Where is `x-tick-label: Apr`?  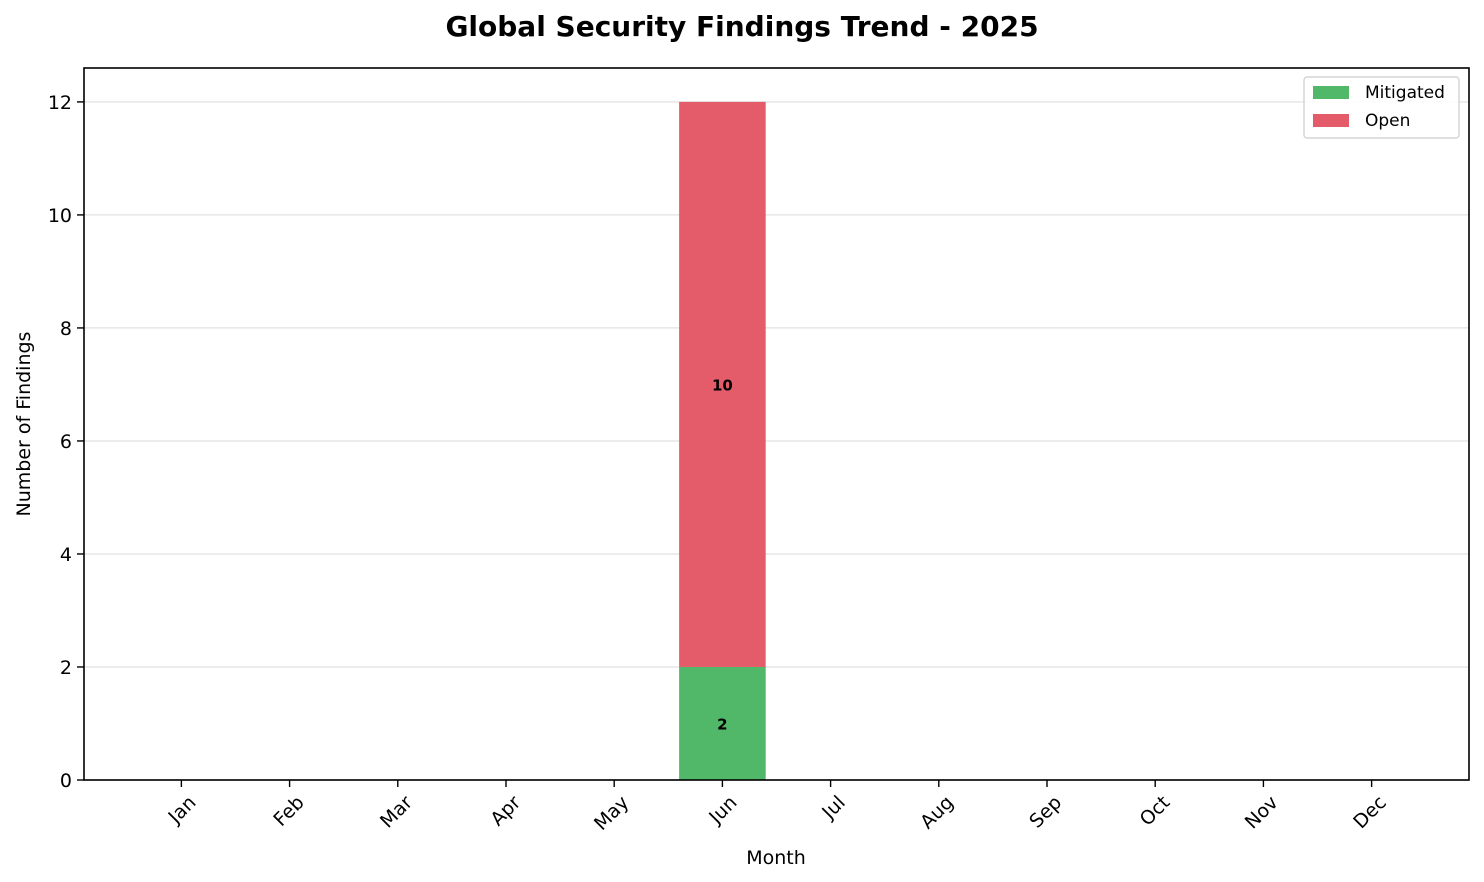 x-tick-label: Apr is located at coordinates (505, 810).